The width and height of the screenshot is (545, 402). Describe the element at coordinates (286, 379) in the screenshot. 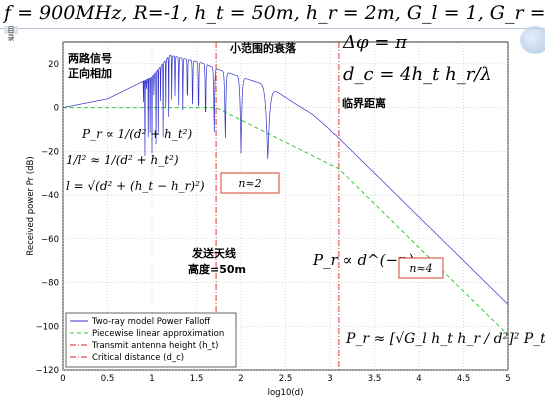

I see `x-tick-label: 2.5` at that location.